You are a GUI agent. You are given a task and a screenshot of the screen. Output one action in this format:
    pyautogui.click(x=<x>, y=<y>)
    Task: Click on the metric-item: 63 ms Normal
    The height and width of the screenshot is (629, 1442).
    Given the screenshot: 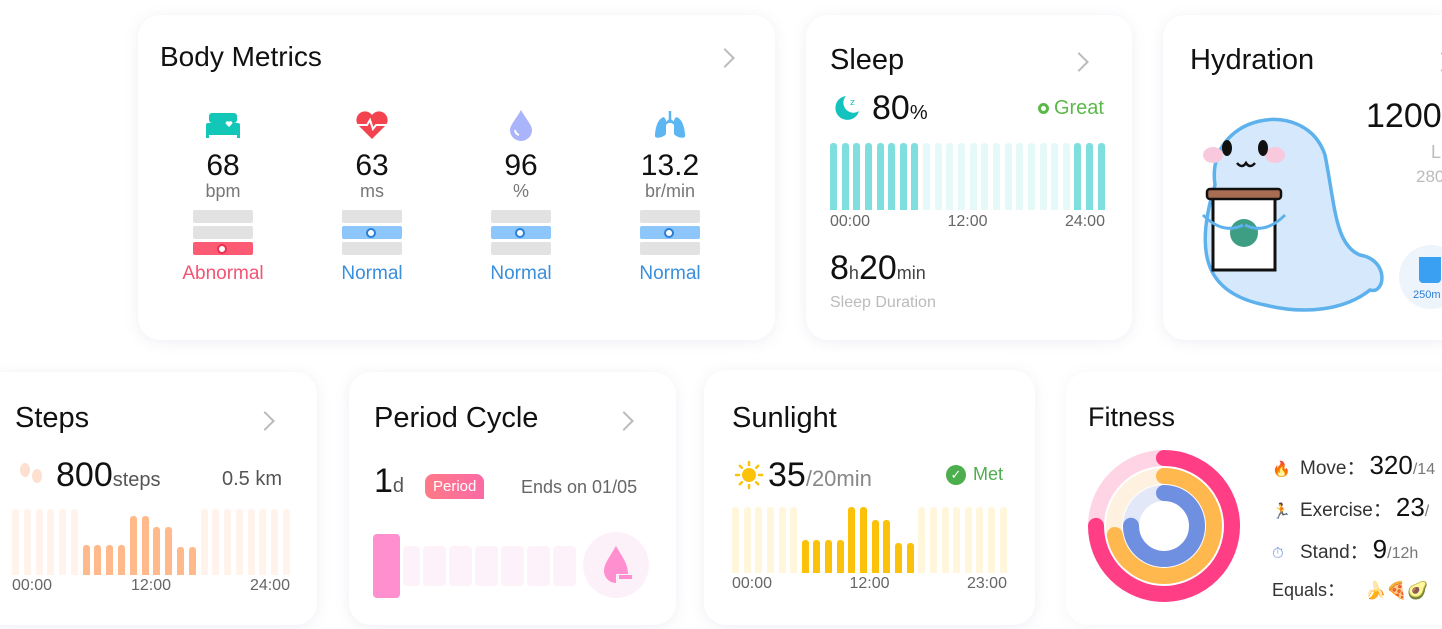 What is the action you would take?
    pyautogui.click(x=372, y=195)
    